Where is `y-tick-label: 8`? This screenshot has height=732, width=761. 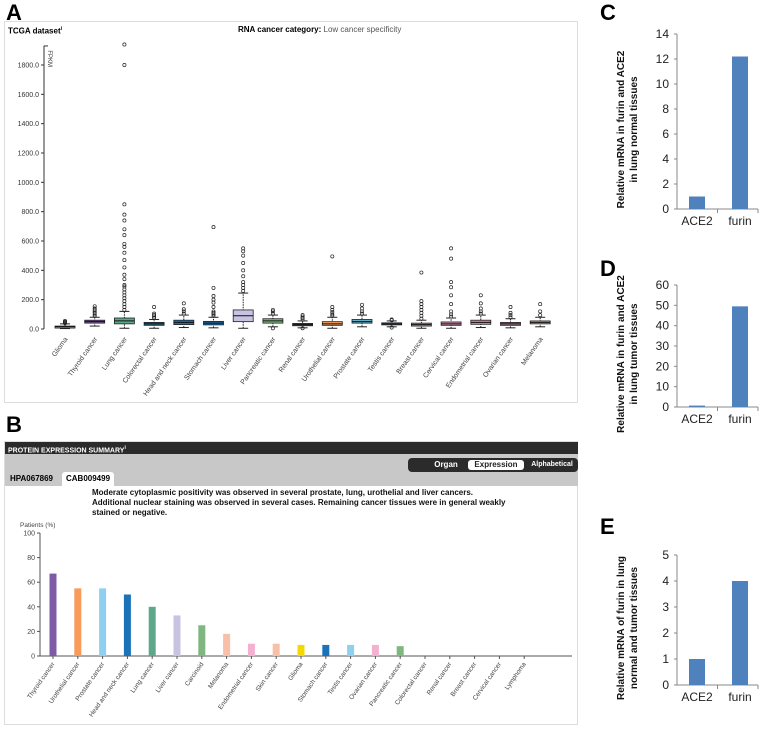
y-tick-label: 8 is located at coordinates (665, 109).